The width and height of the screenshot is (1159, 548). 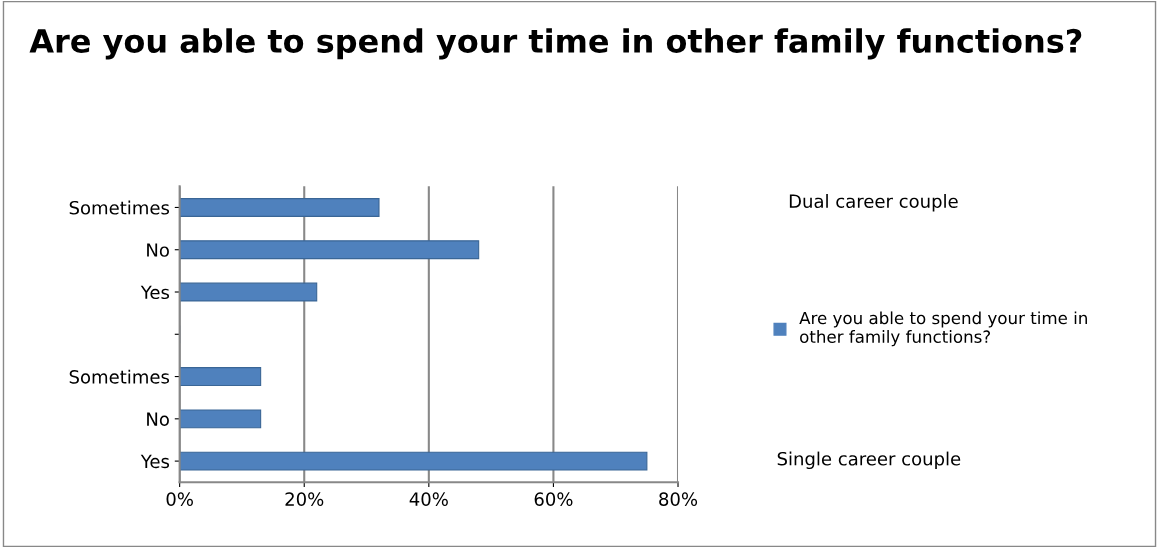 I want to click on legend-label: Are you able to spend your time in other family functions?, so click(x=943, y=329).